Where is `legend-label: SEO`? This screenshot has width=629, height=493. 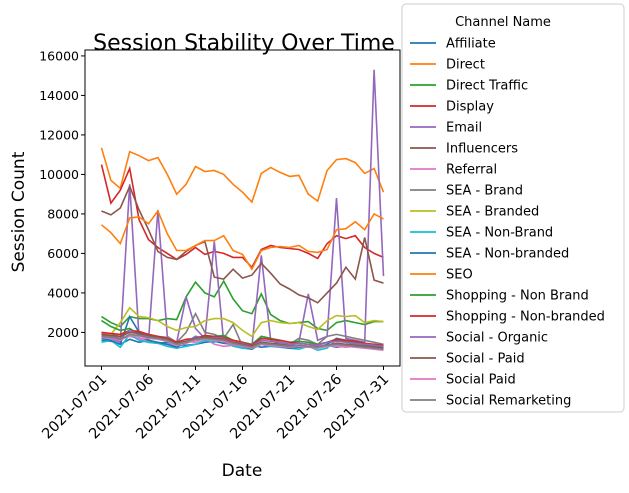
legend-label: SEO is located at coordinates (459, 275).